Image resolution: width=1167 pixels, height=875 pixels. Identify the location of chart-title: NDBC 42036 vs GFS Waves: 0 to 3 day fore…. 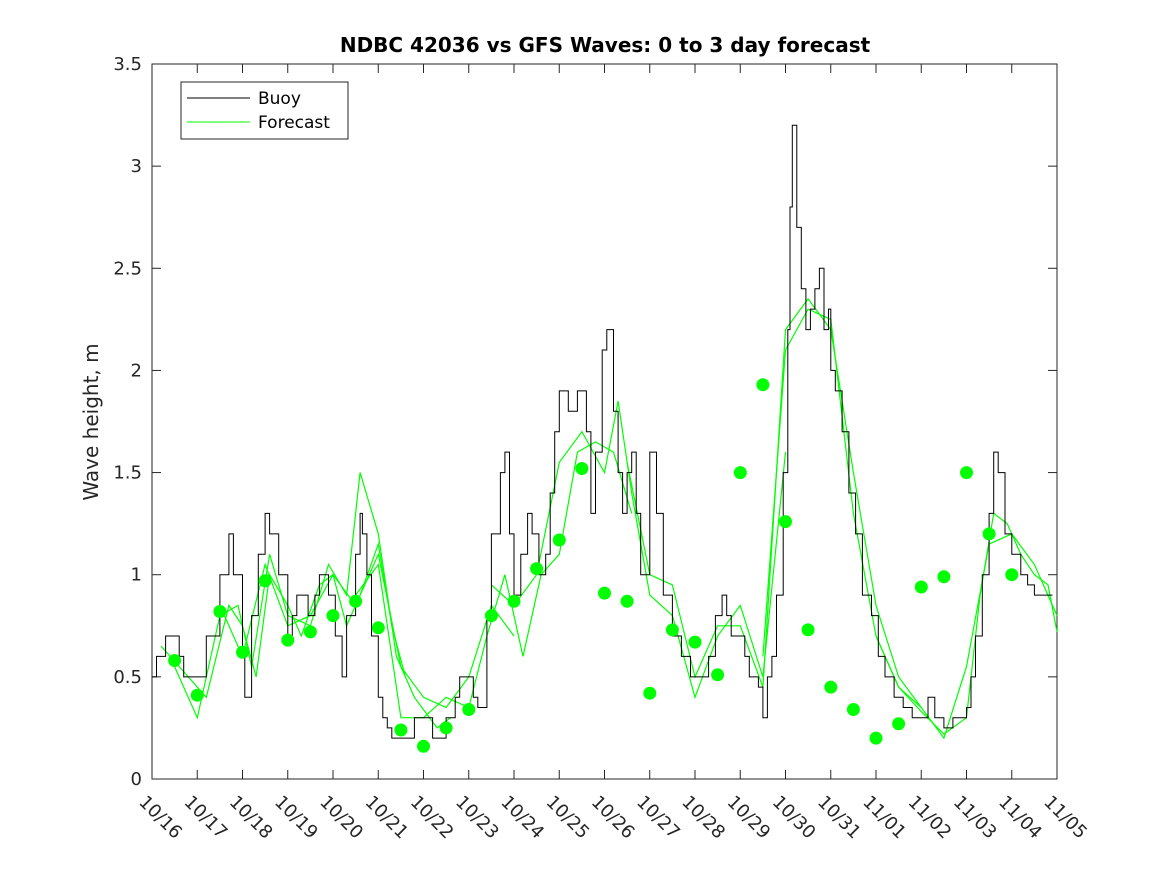
(605, 45).